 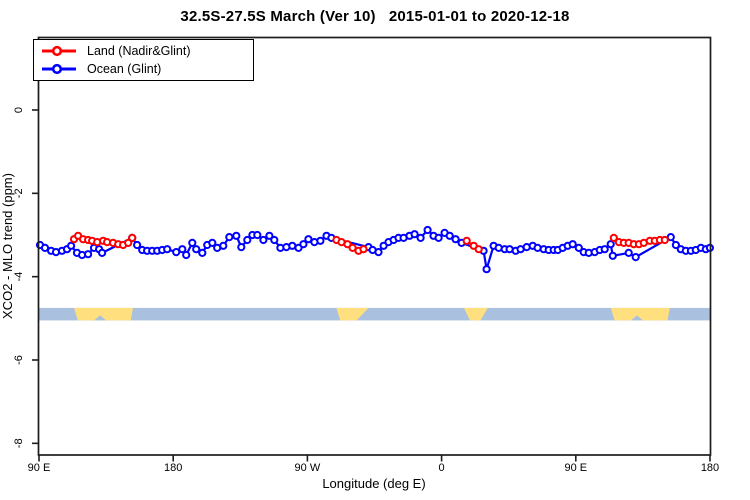 I want to click on legend-label-ocean: Ocean (Glint), so click(x=124, y=68).